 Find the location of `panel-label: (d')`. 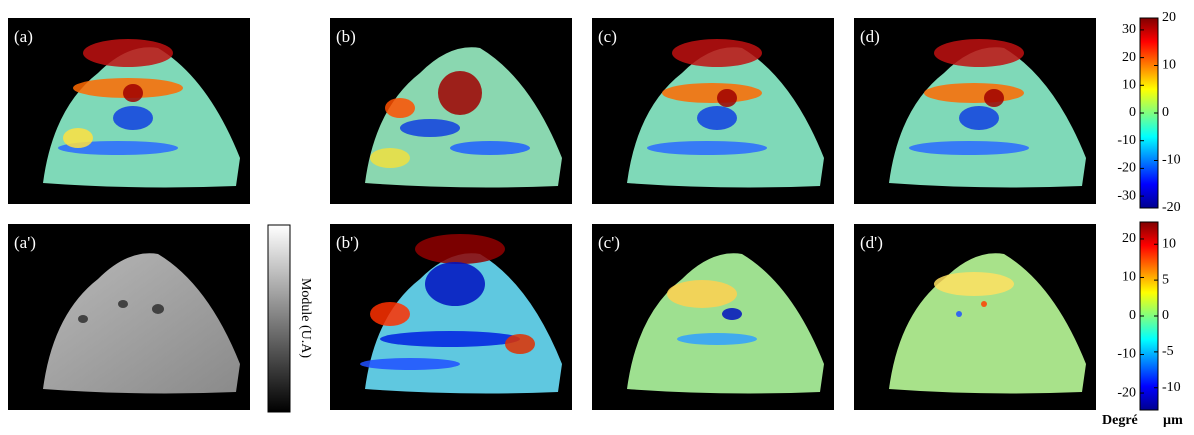

panel-label: (d') is located at coordinates (871, 242).